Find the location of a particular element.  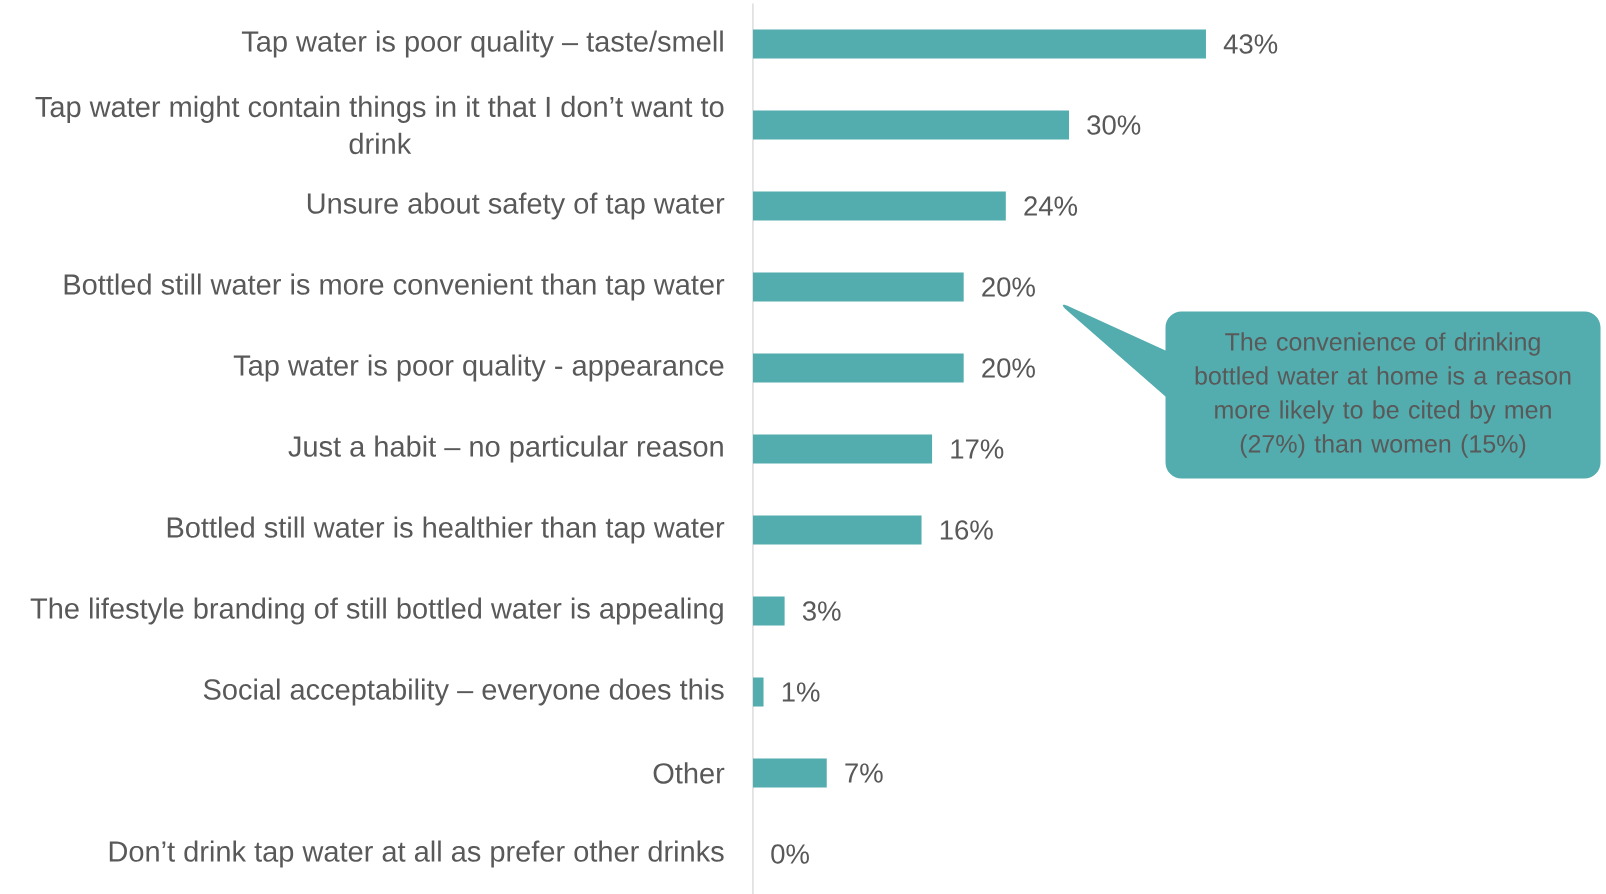

y-tick-label: Social acceptability – everyone does this is located at coordinates (463, 692).